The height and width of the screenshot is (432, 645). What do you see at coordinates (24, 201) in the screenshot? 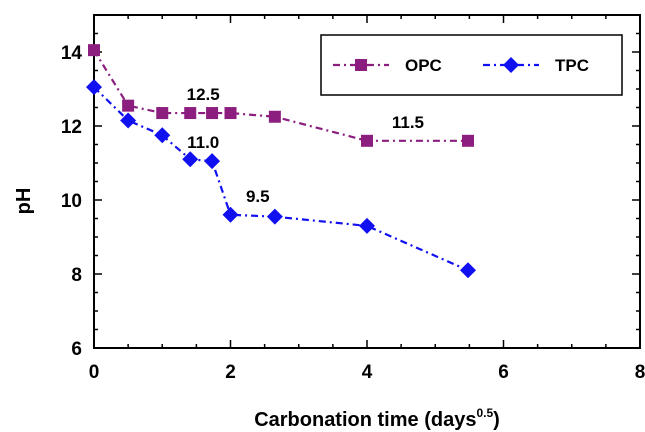
I see `y-axis-title: pH` at bounding box center [24, 201].